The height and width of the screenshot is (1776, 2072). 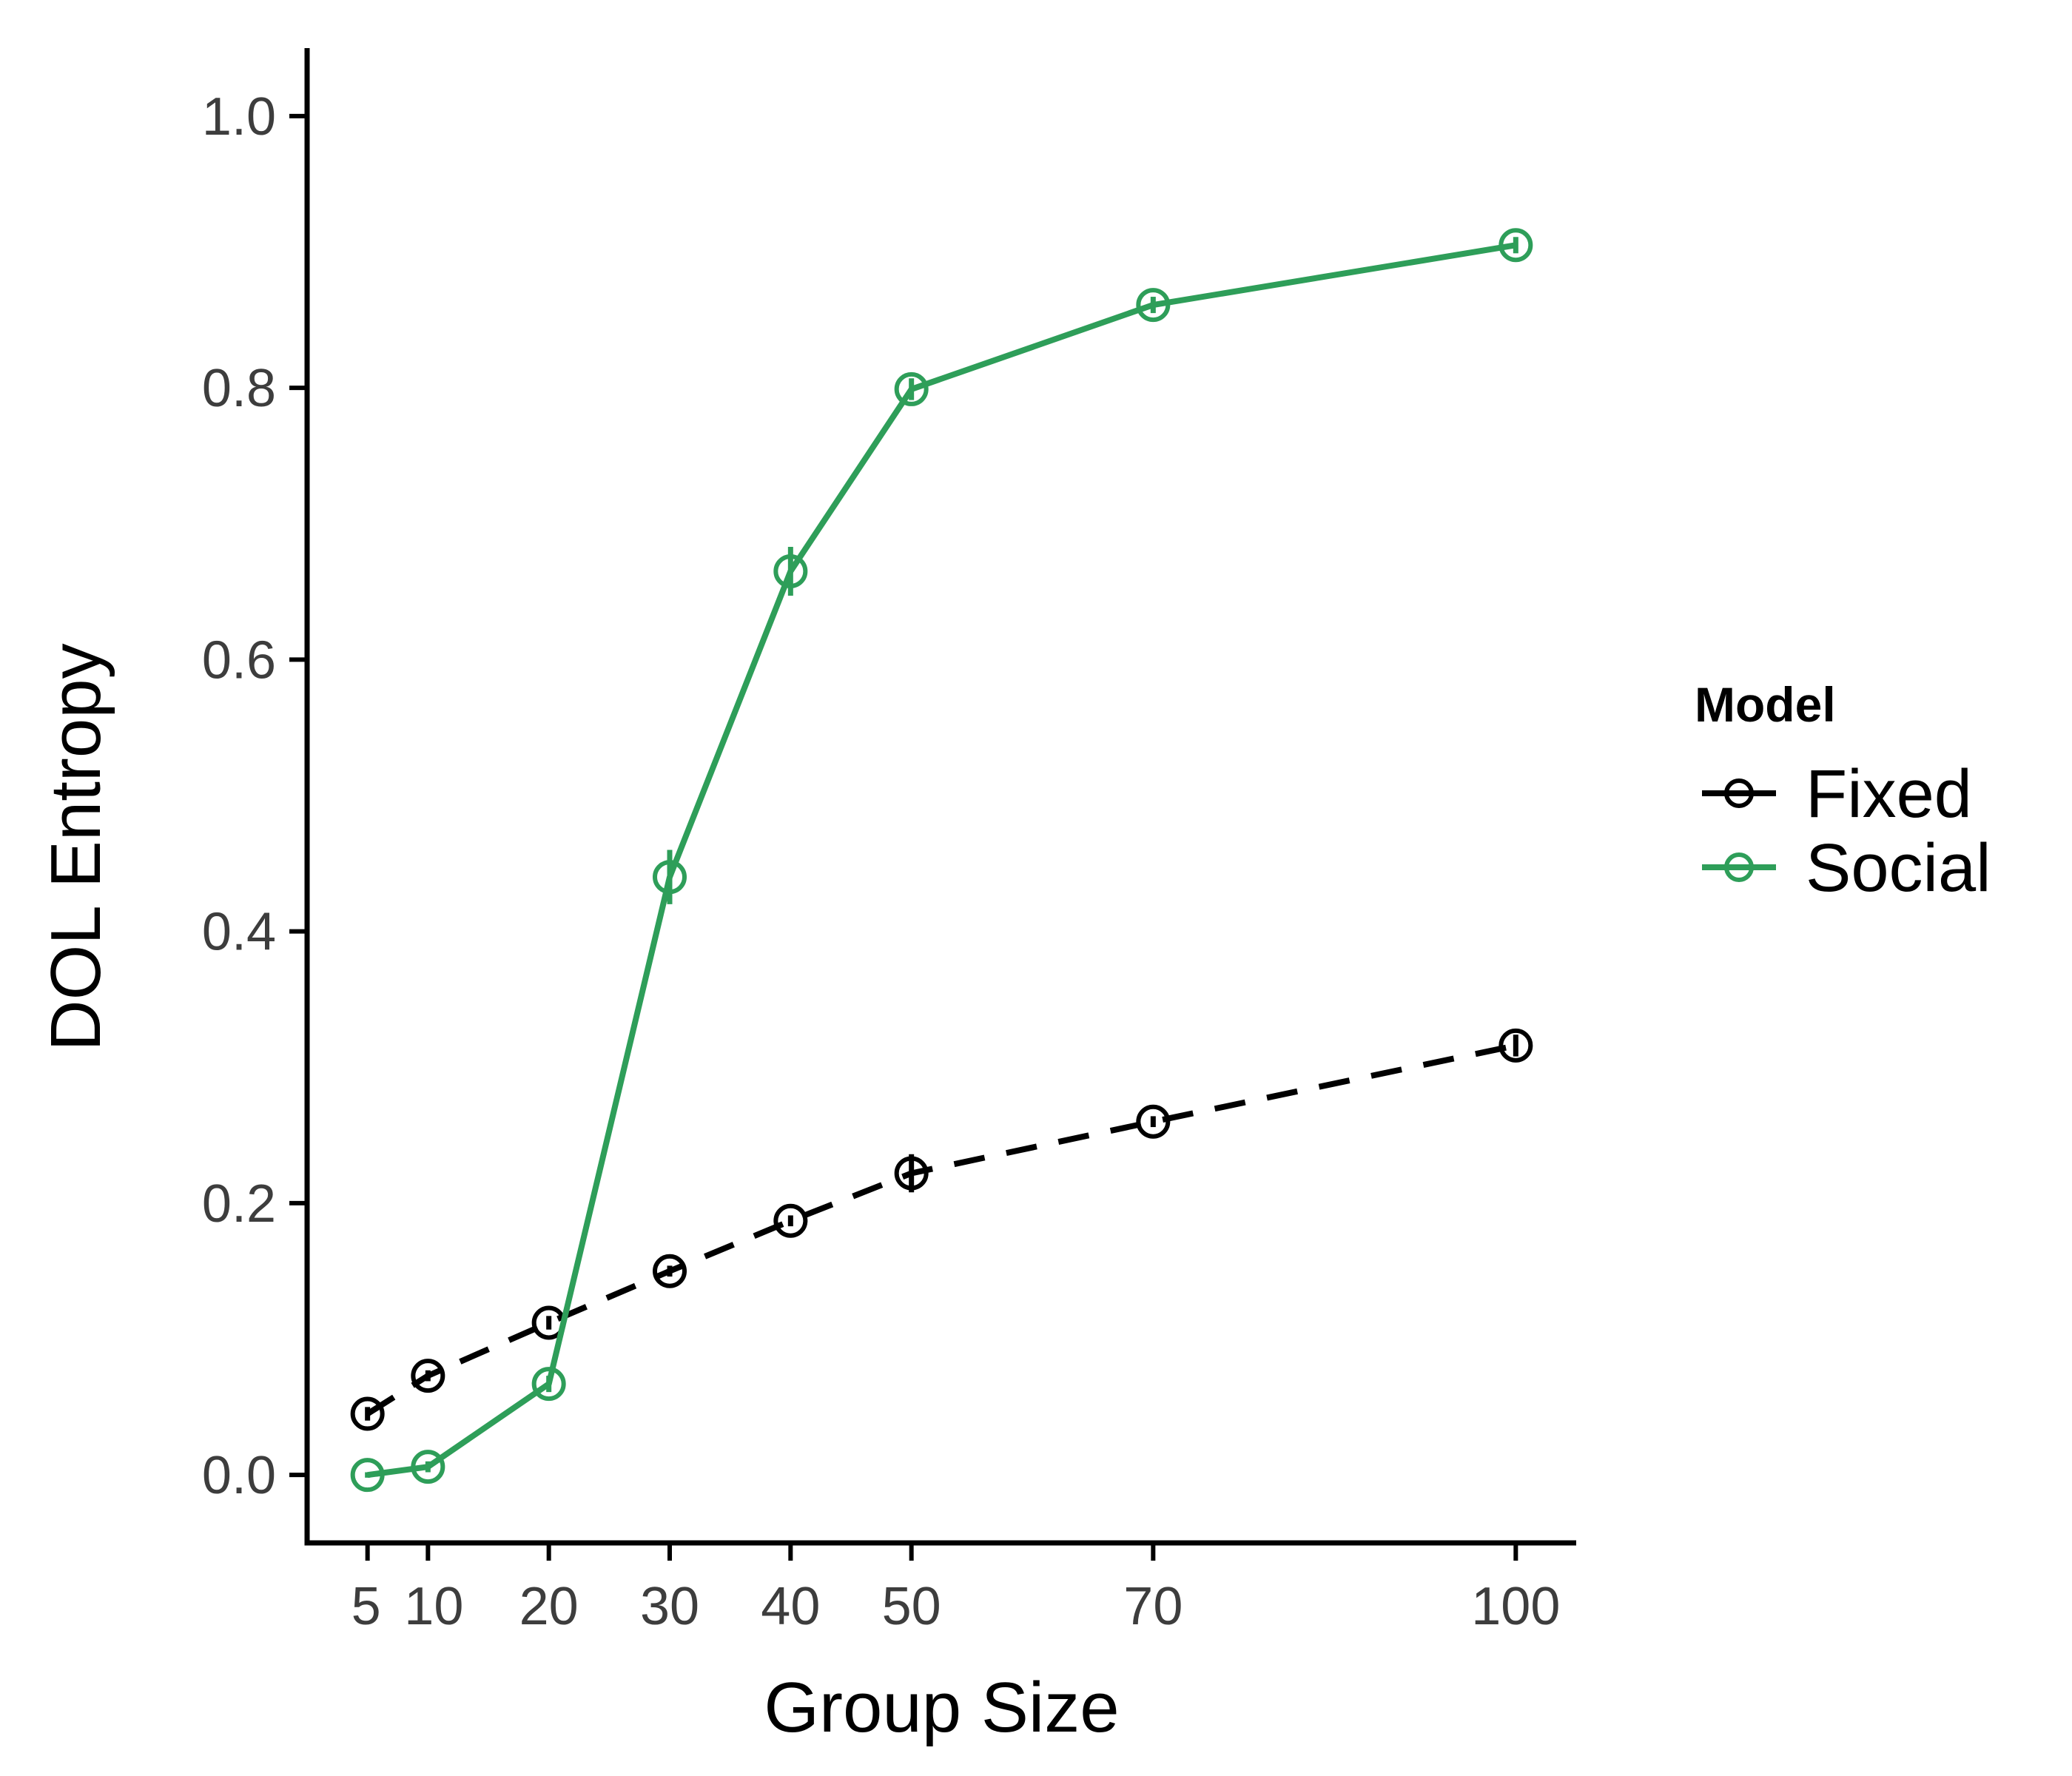 What do you see at coordinates (75, 847) in the screenshot?
I see `y-axis-title: DOL Entropy` at bounding box center [75, 847].